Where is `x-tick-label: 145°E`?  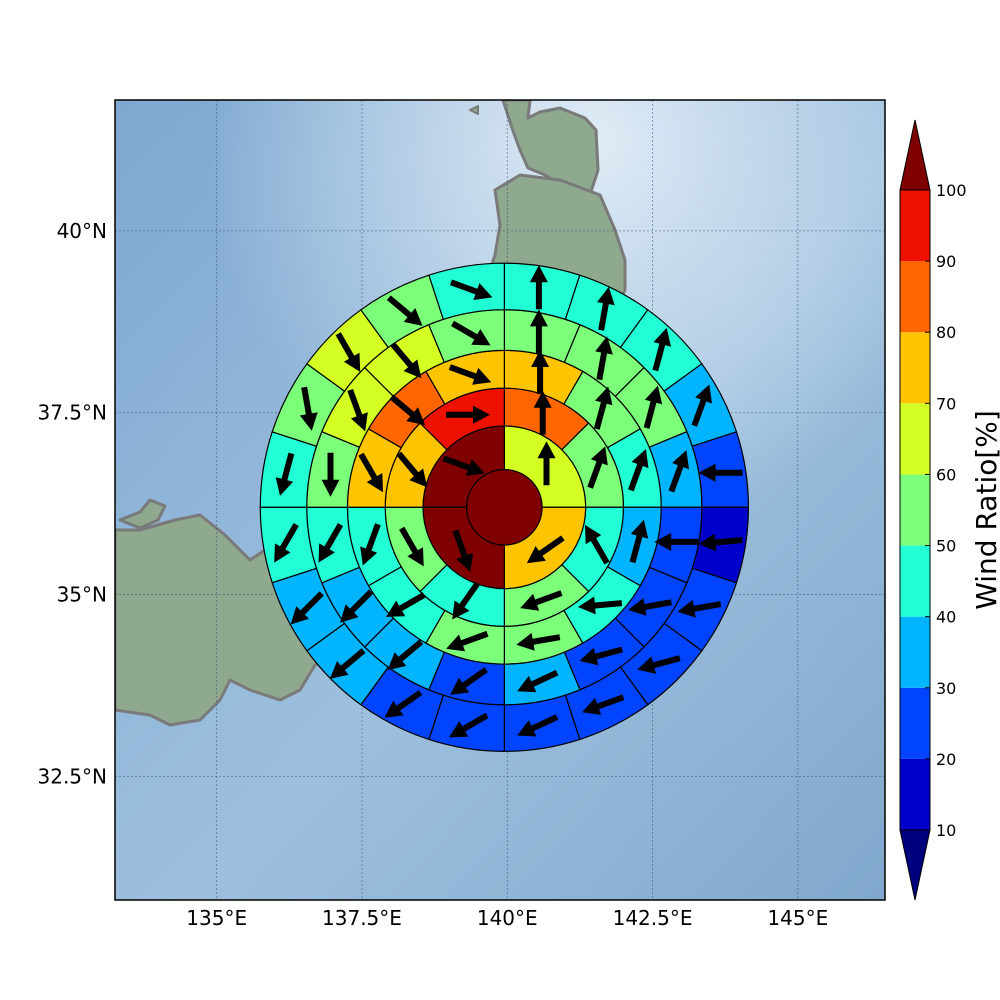
x-tick-label: 145°E is located at coordinates (797, 918).